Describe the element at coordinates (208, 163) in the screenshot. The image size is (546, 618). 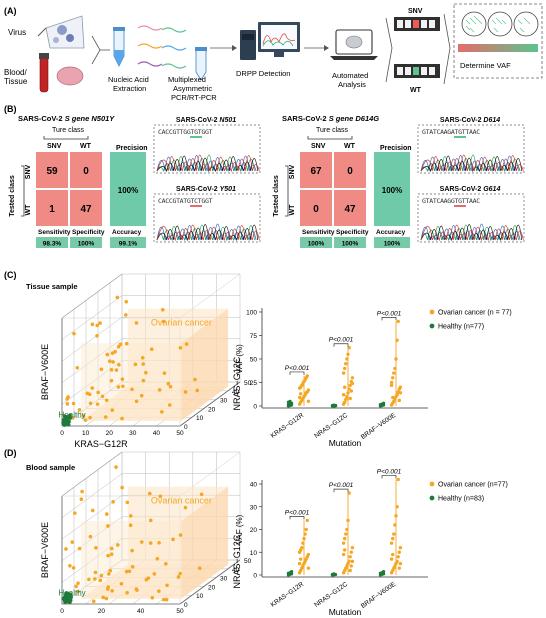
I see `trace-peaks` at that location.